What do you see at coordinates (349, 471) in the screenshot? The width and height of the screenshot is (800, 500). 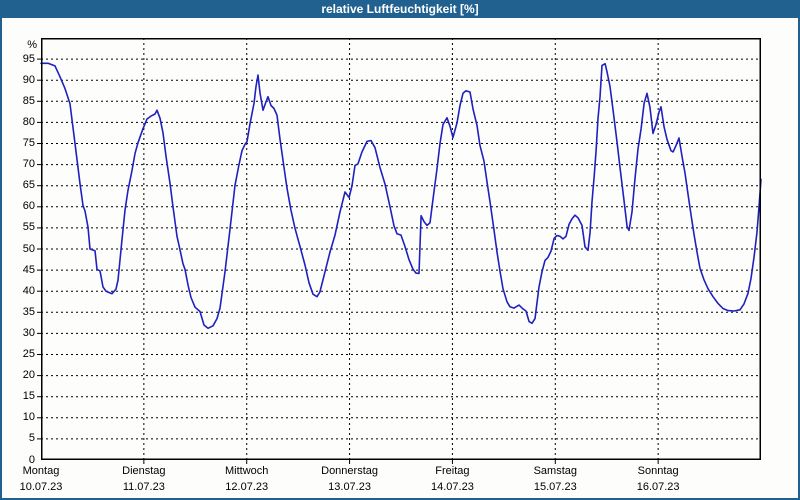 I see `x-day-label: Donnerstag` at bounding box center [349, 471].